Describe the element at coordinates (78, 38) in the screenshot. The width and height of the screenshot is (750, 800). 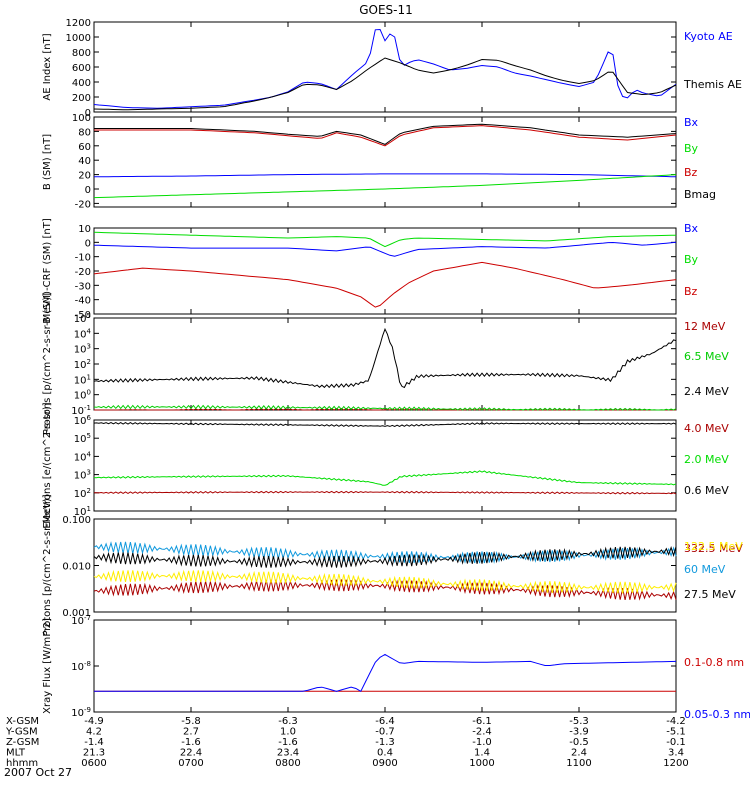
I see `y-tick-label: 1000` at that location.